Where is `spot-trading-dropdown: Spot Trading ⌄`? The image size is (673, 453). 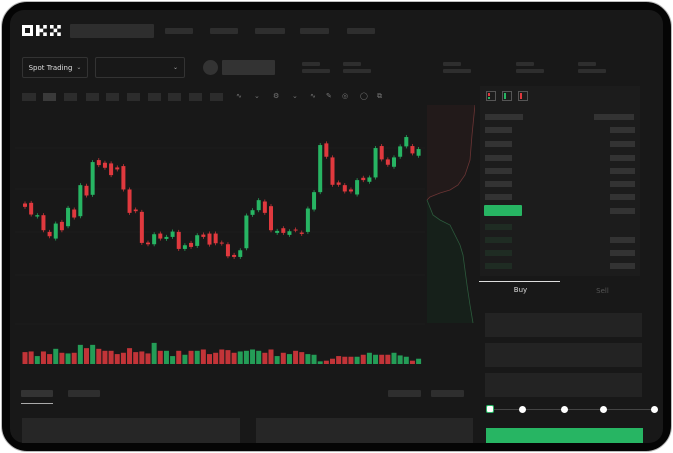 spot-trading-dropdown: Spot Trading ⌄ is located at coordinates (55, 67).